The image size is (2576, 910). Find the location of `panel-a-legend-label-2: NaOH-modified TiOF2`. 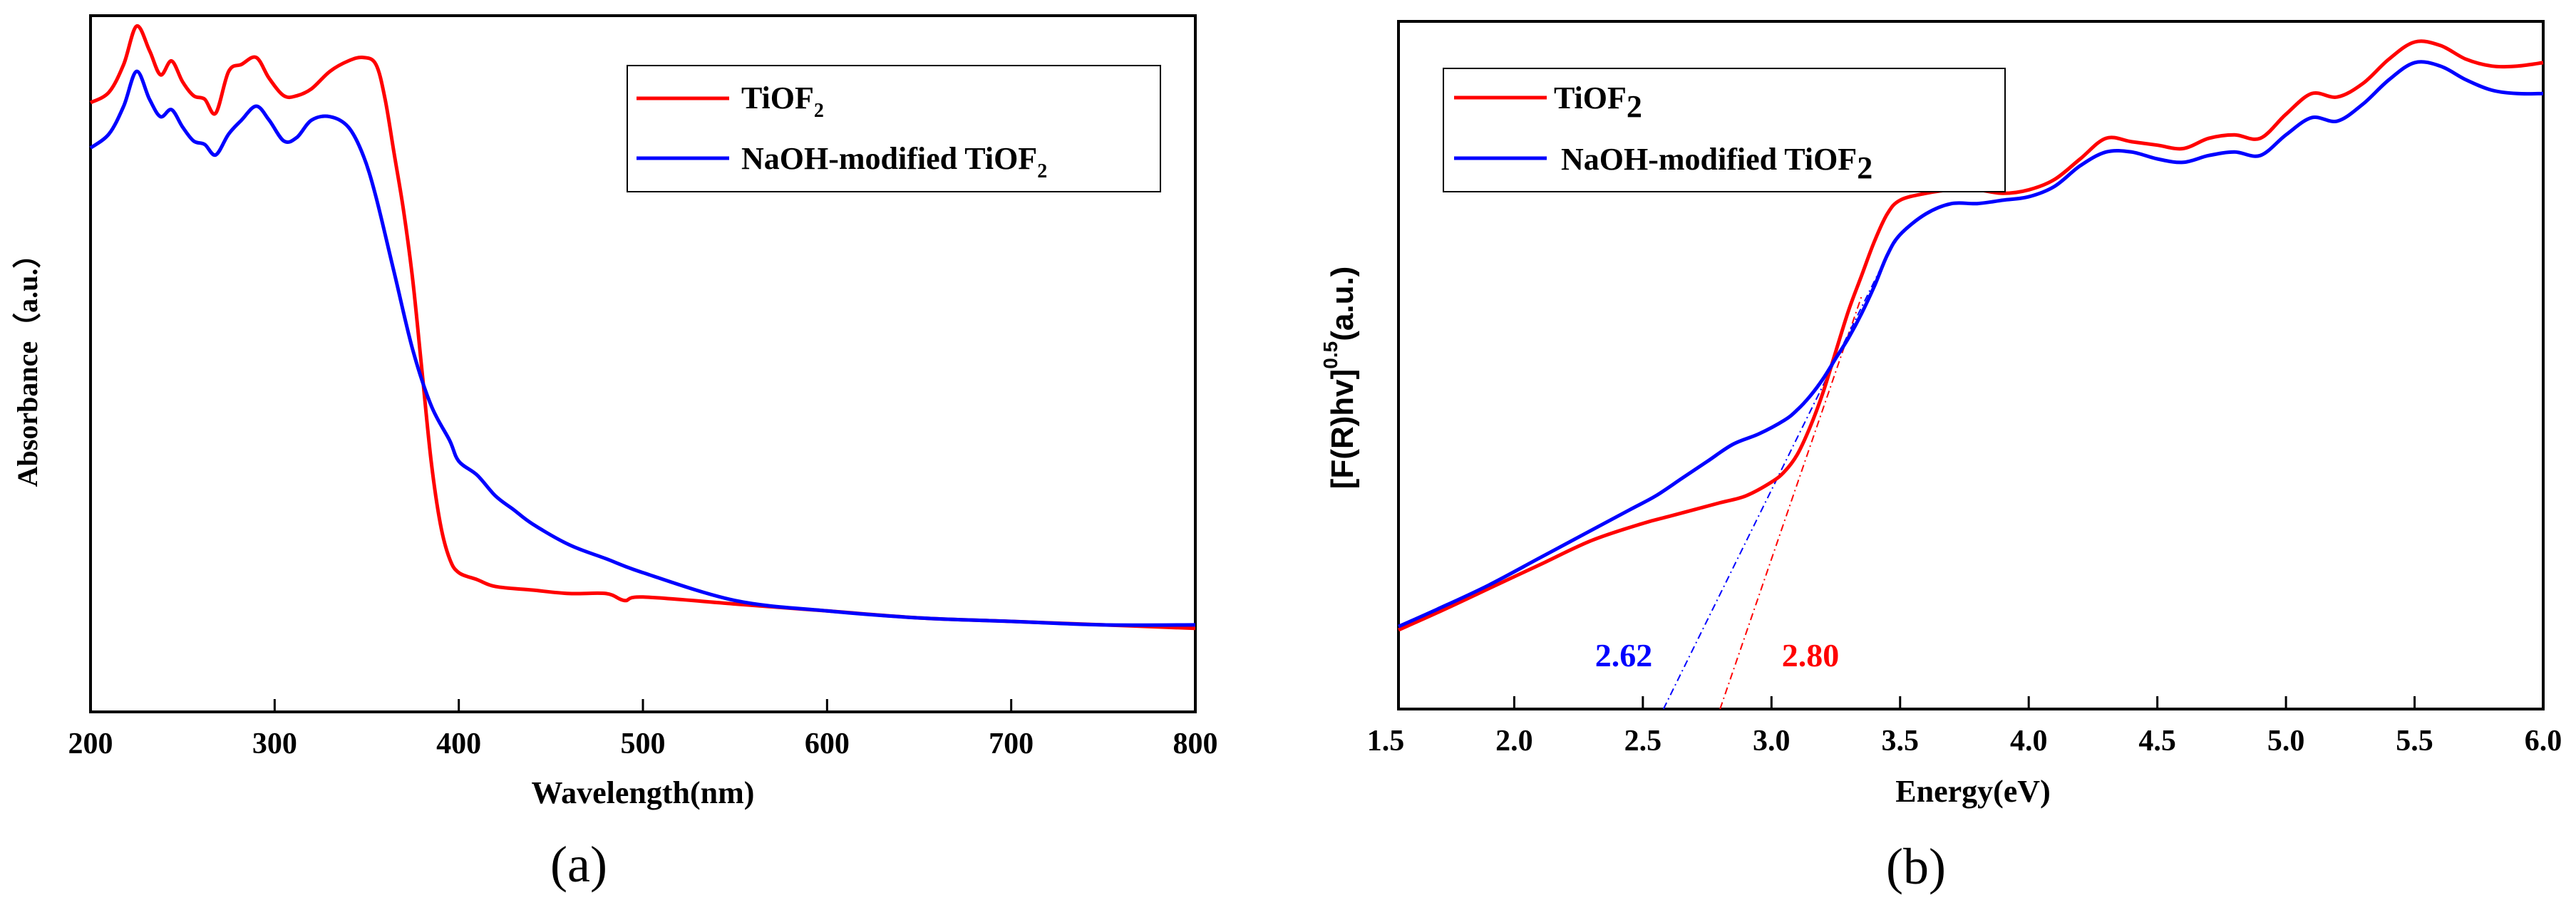

panel-a-legend-label-2: NaOH-modified TiOF2 is located at coordinates (894, 161).